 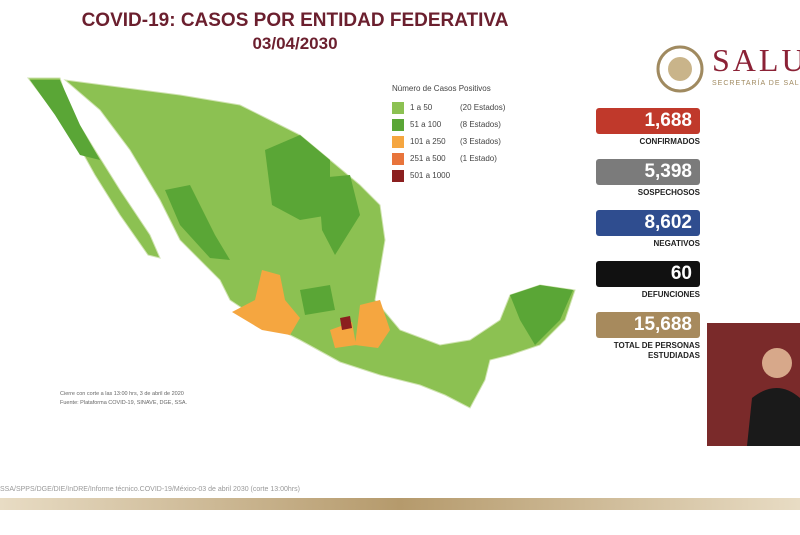 I want to click on legend-title: Número de Casos Positivos, so click(x=441, y=88).